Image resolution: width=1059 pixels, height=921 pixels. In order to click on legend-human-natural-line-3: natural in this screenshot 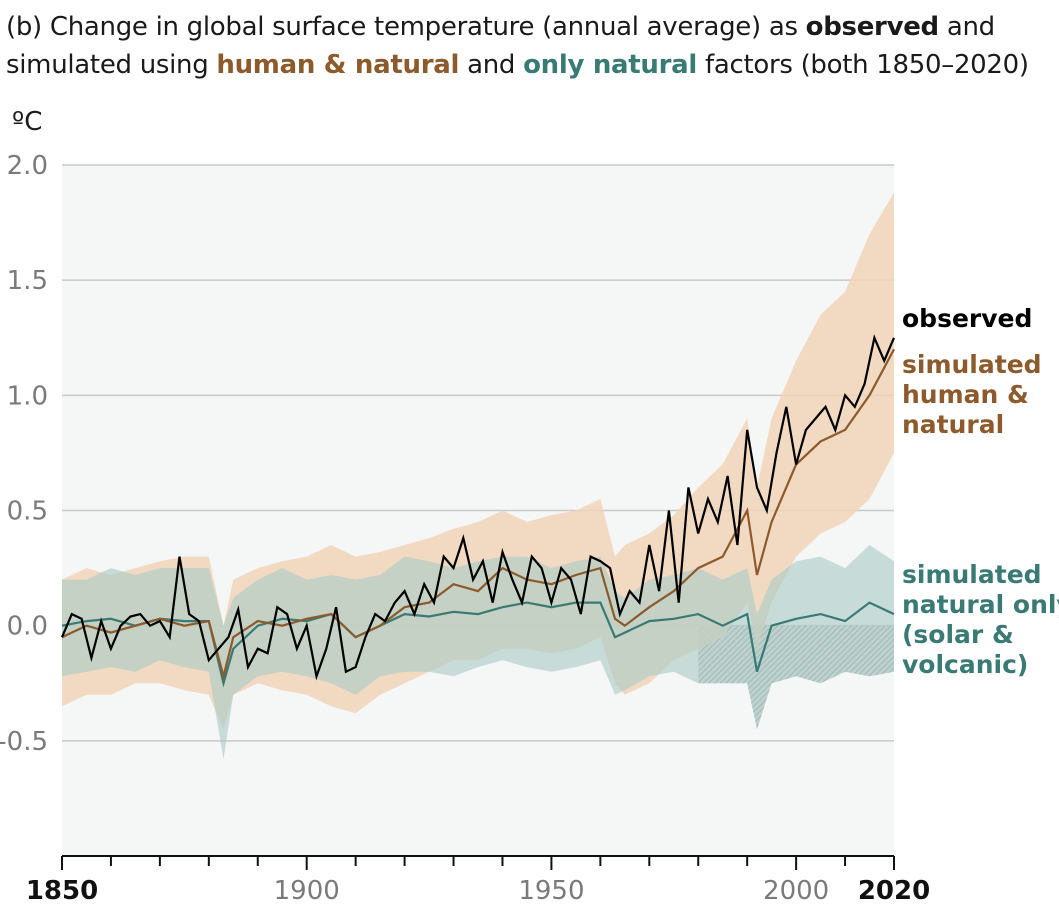, I will do `click(953, 424)`.